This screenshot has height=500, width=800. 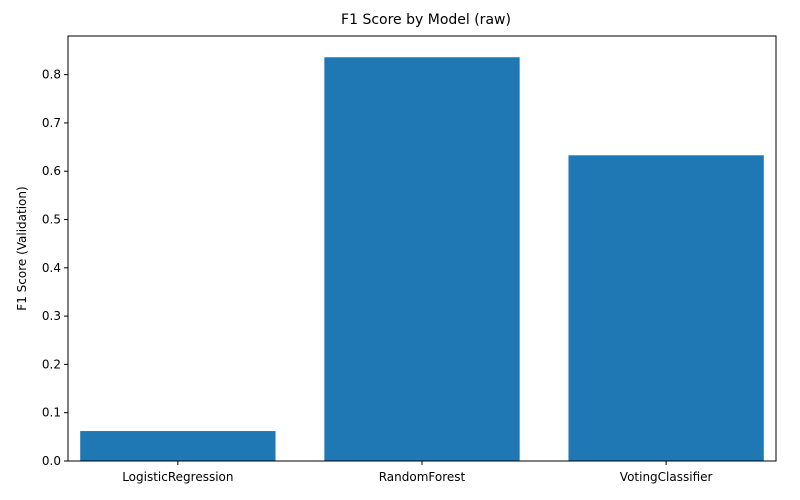 What do you see at coordinates (666, 308) in the screenshot?
I see `bar-VotingClassifier` at bounding box center [666, 308].